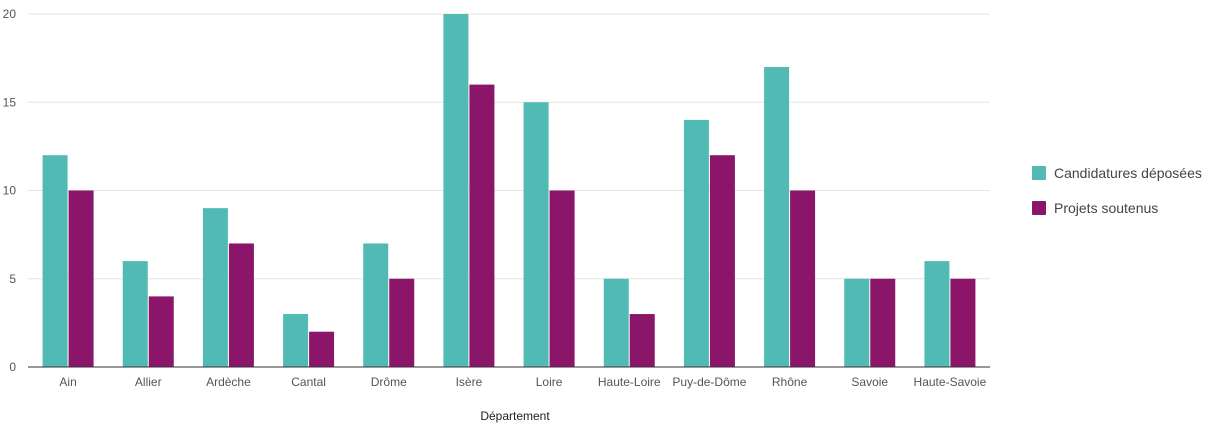  I want to click on x-tick-label: Haute-Loire, so click(629, 382).